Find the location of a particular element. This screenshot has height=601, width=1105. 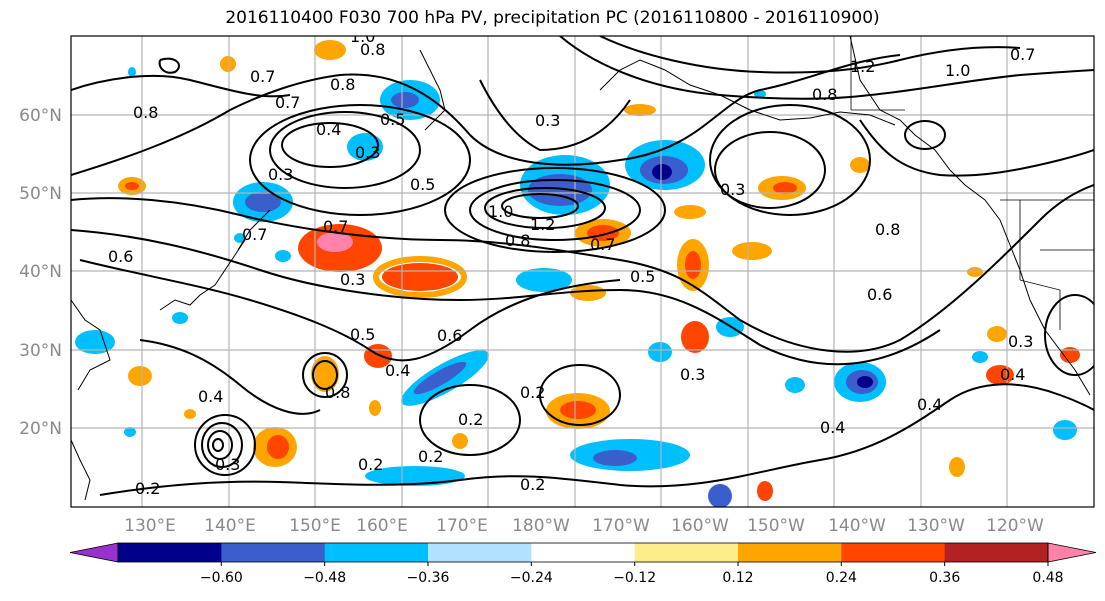

lon-label: 150°E is located at coordinates (315, 526).